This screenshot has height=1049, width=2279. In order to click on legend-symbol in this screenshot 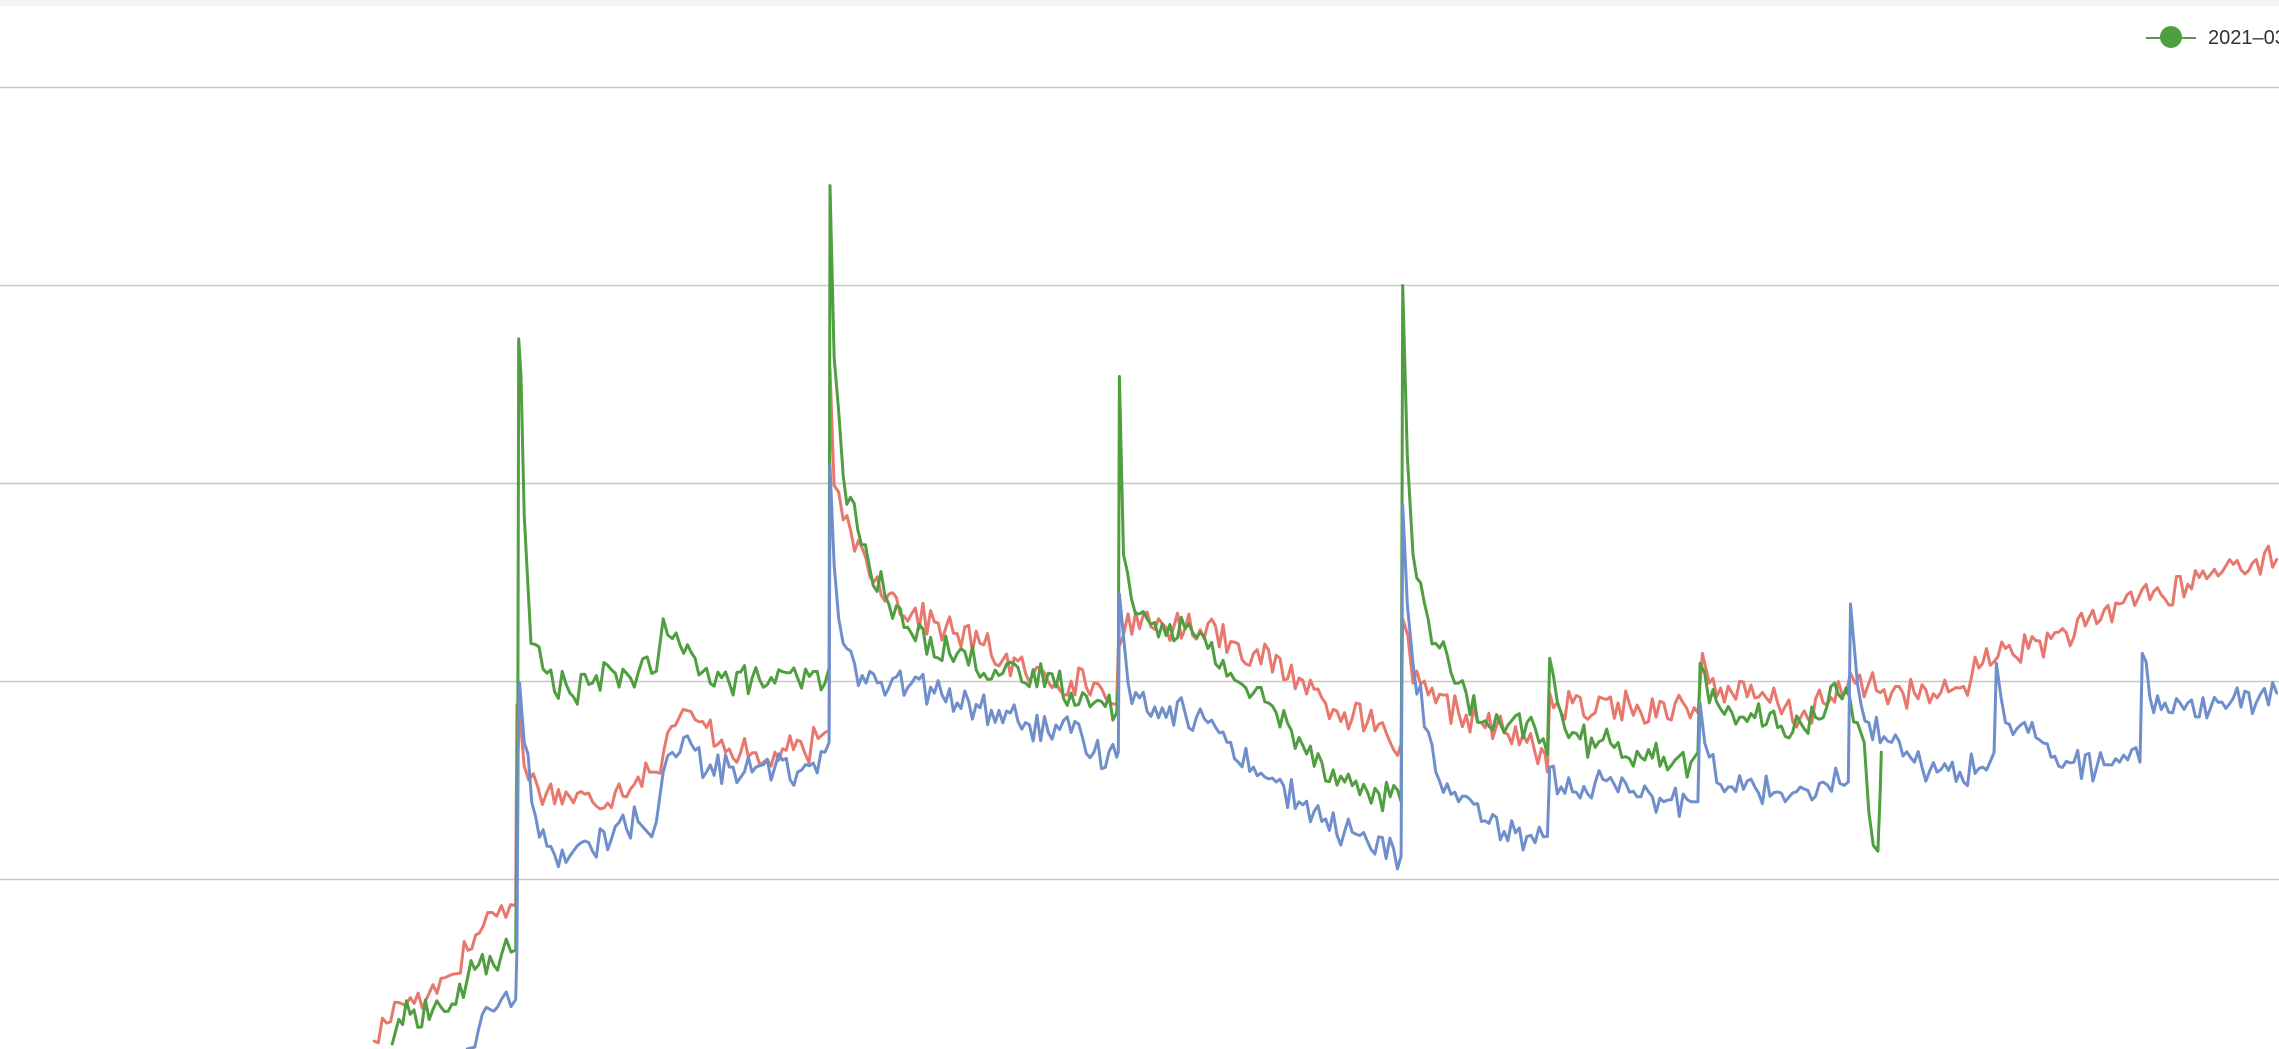, I will do `click(2171, 38)`.